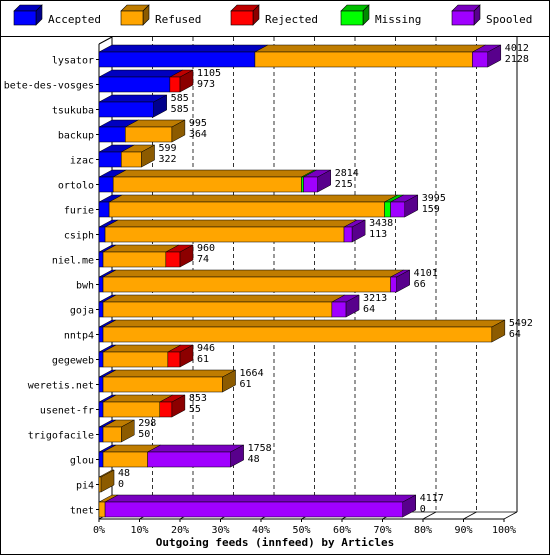 The image size is (550, 560). Describe the element at coordinates (420, 284) in the screenshot. I see `value-label-accepted: 66` at that location.